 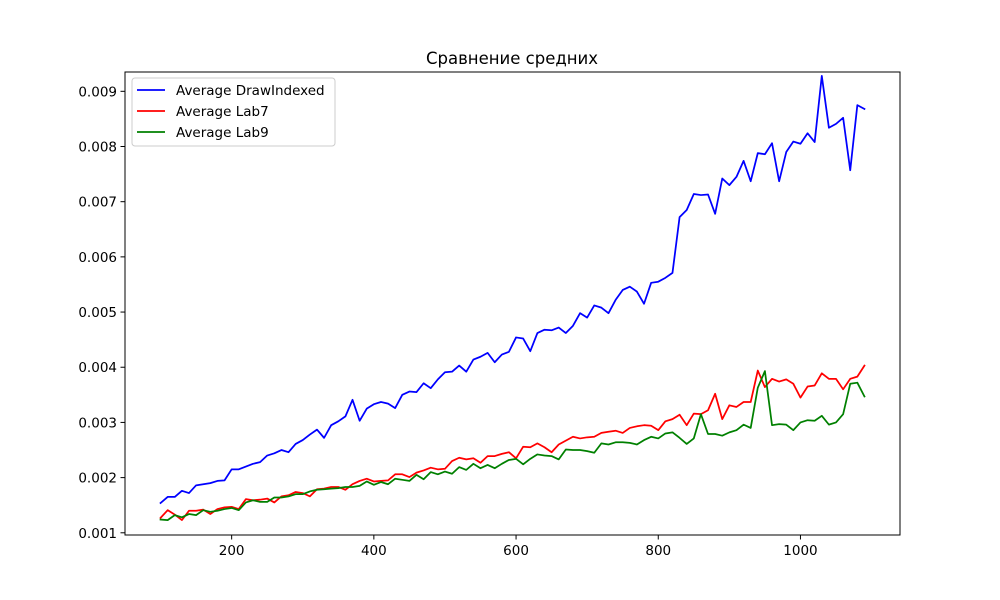 I want to click on chart-title: Сравнение средних, so click(x=512, y=58).